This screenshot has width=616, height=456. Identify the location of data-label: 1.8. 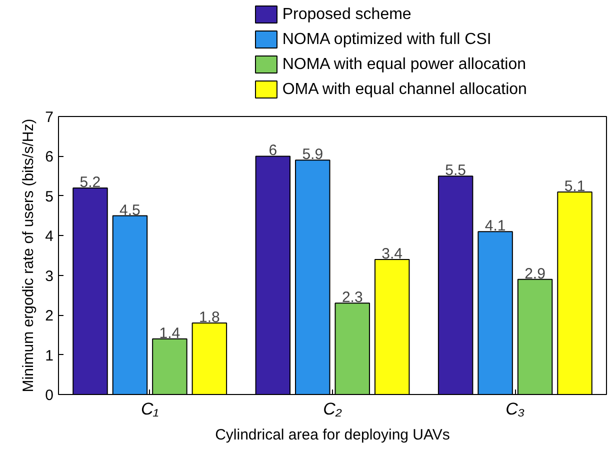
(209, 317).